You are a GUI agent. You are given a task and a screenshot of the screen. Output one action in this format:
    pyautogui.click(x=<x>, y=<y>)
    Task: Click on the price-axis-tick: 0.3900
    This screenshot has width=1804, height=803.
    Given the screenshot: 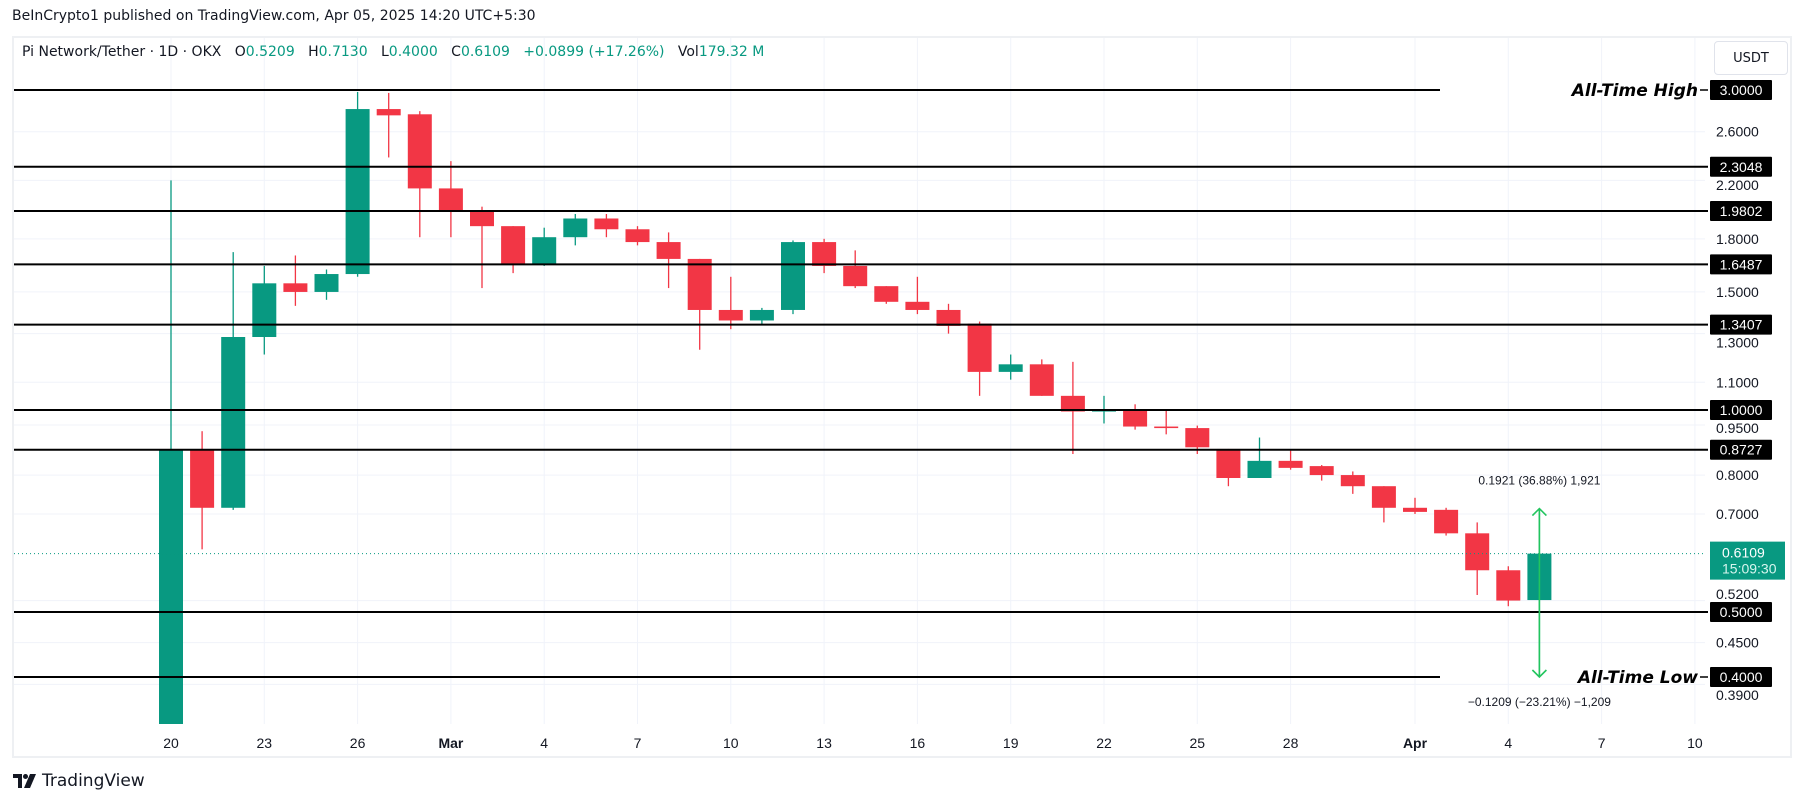 What is the action you would take?
    pyautogui.click(x=1737, y=695)
    